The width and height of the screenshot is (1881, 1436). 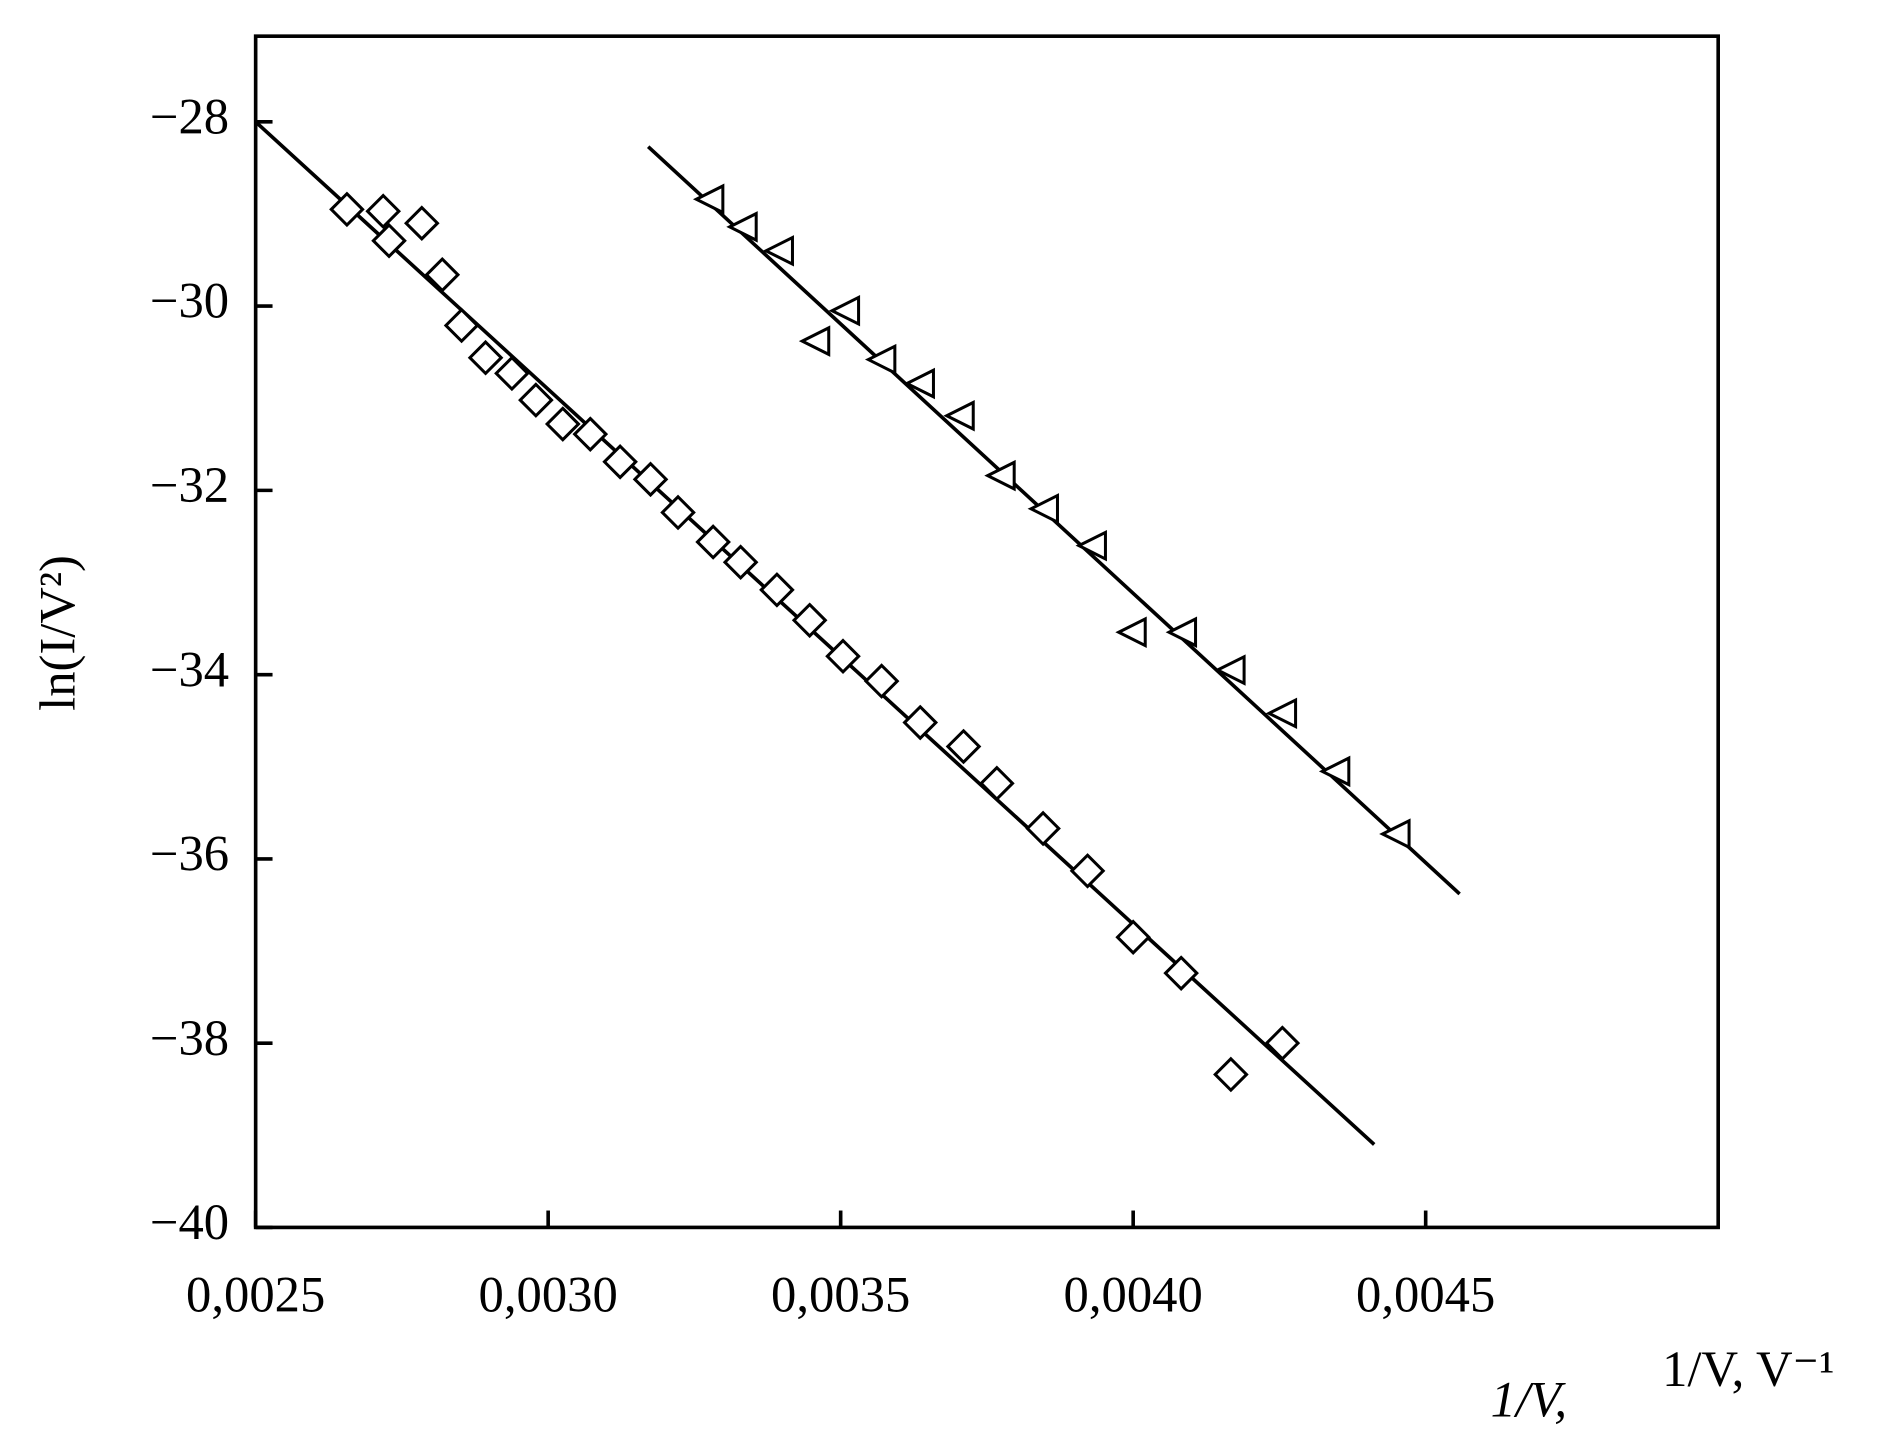 What do you see at coordinates (548, 1294) in the screenshot?
I see `x-tick-label: 0,0030` at bounding box center [548, 1294].